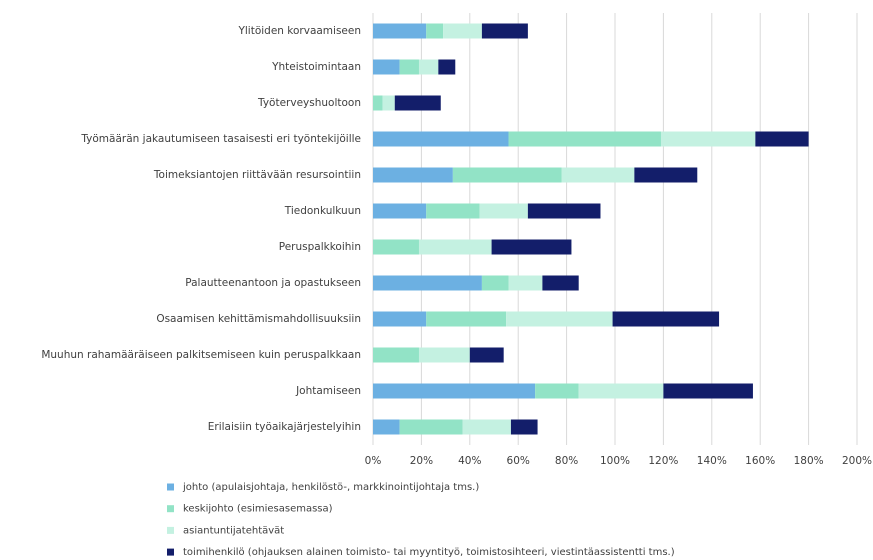  I want to click on x-tick-label: 80%, so click(566, 461).